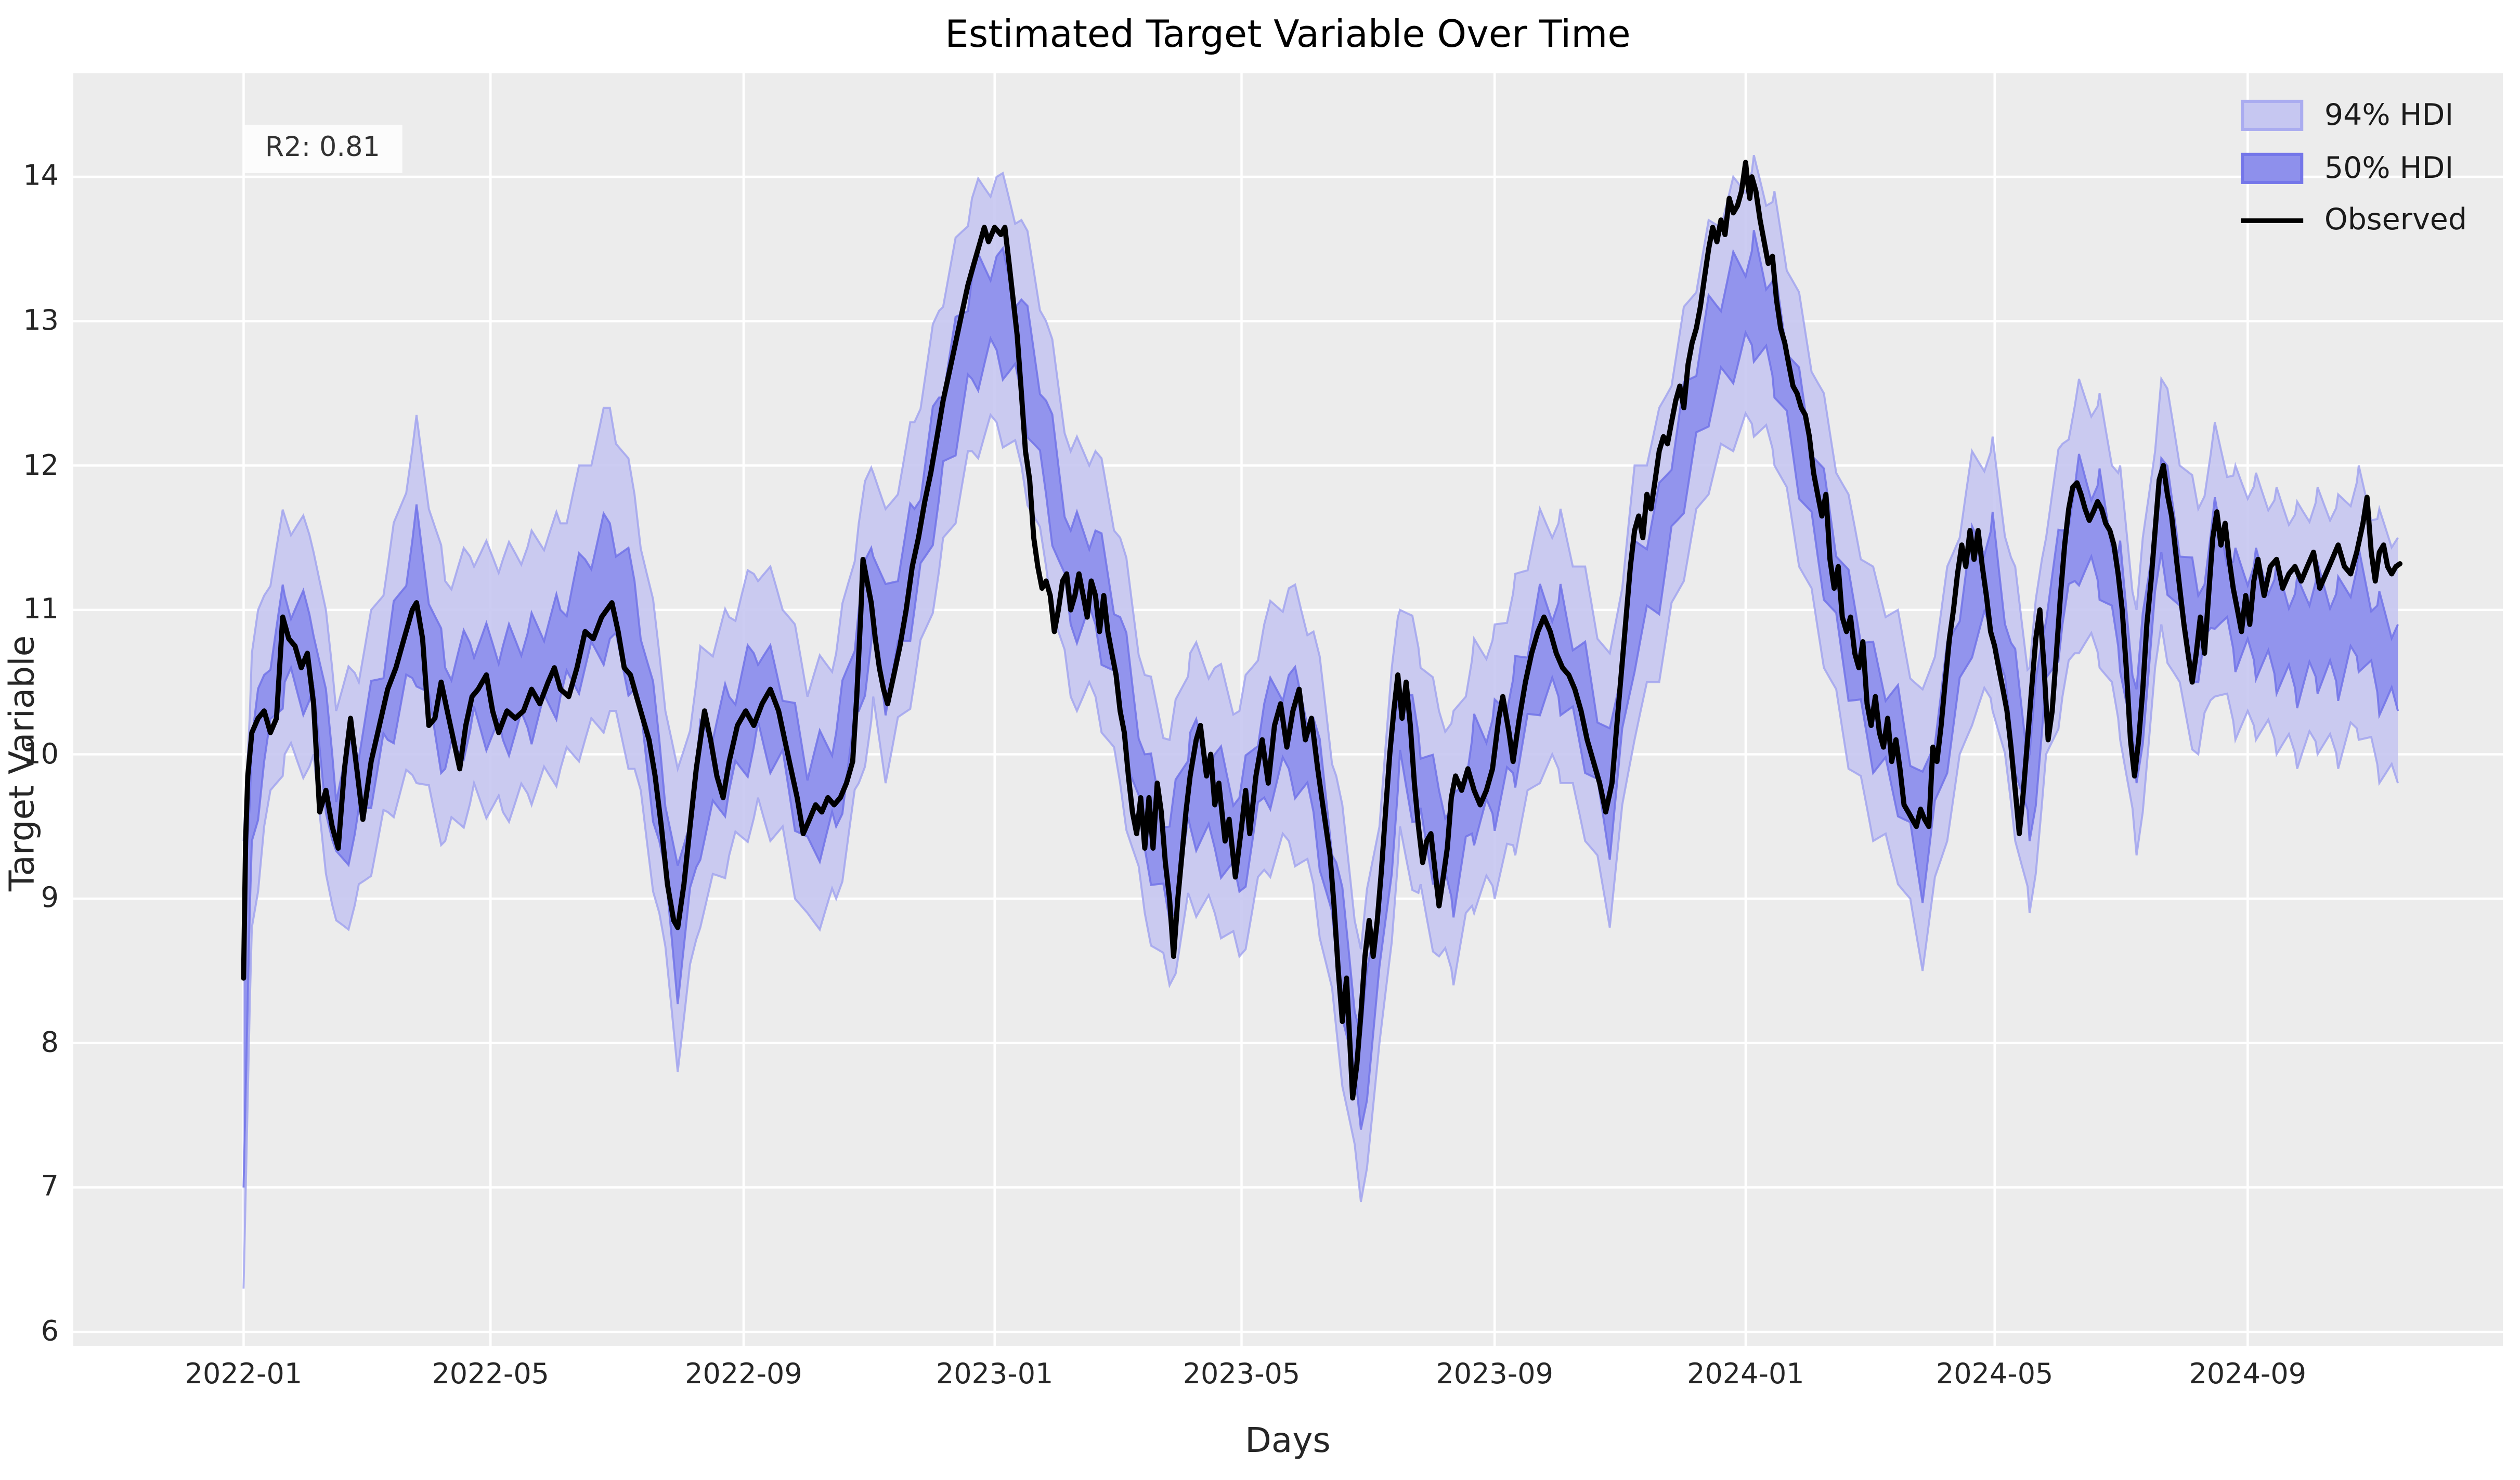 The width and height of the screenshot is (2520, 1480). I want to click on x-tick-label: 2023-05, so click(1242, 1375).